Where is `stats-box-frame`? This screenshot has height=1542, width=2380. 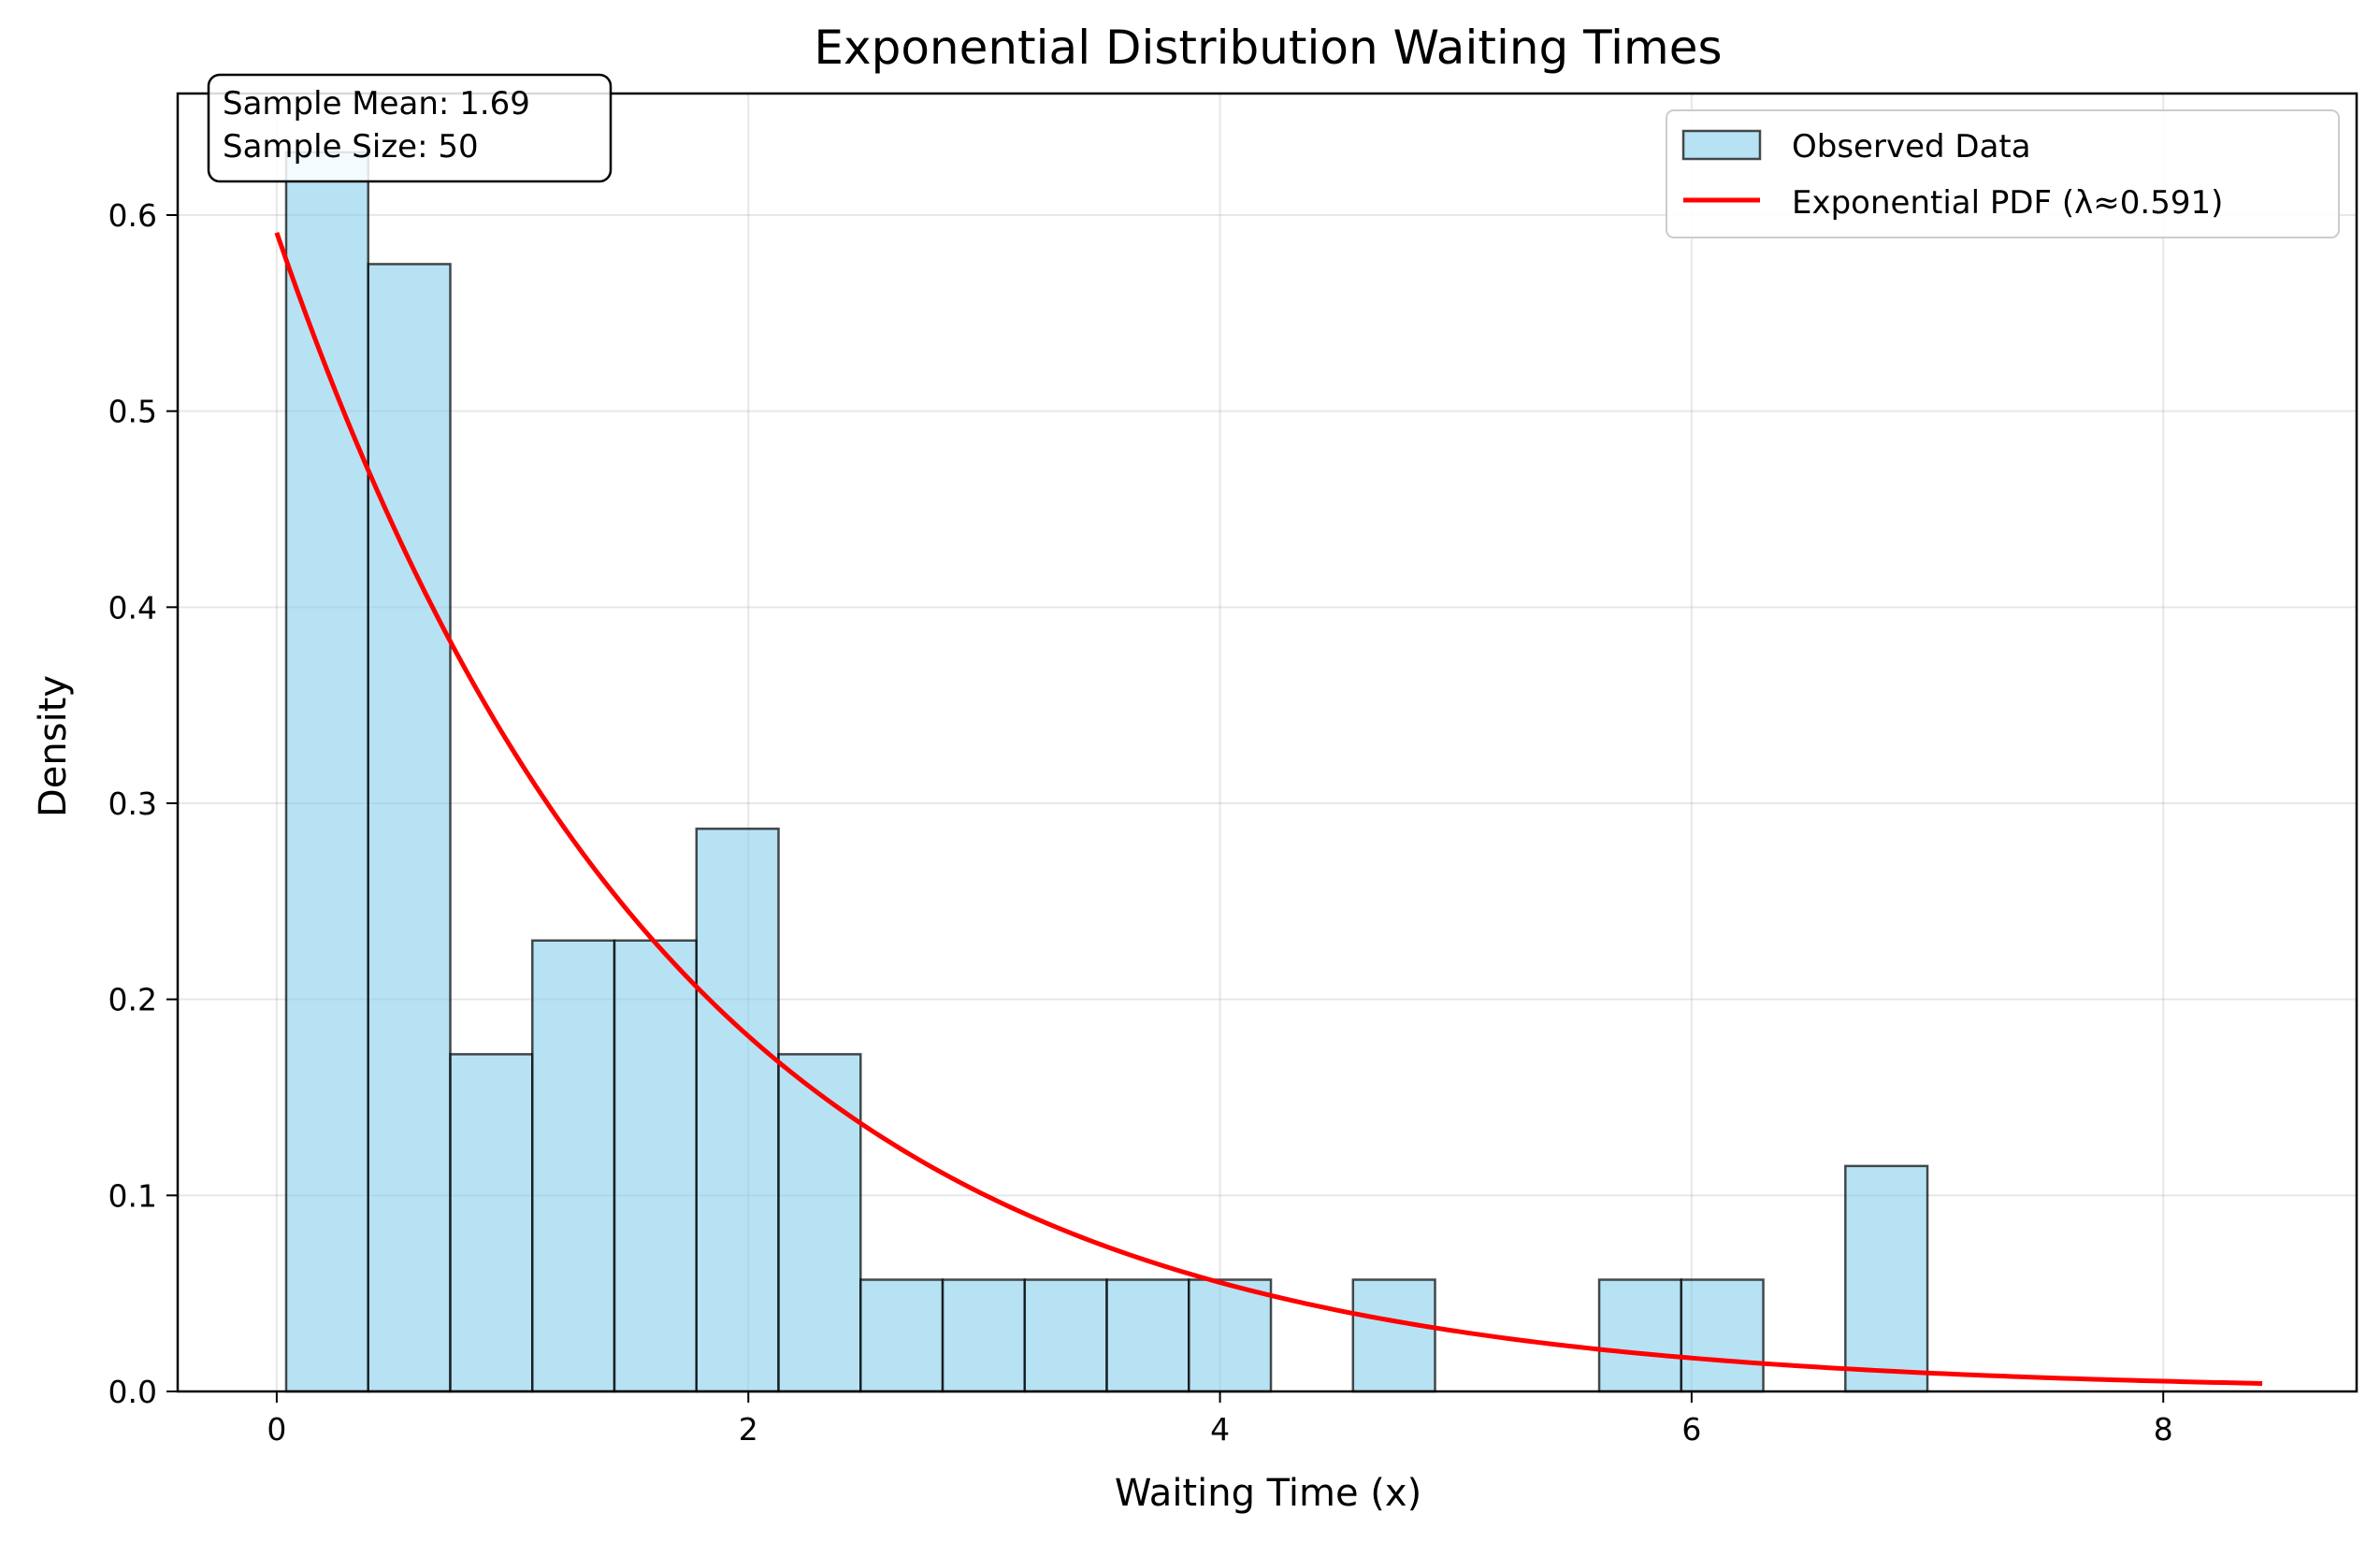 stats-box-frame is located at coordinates (410, 128).